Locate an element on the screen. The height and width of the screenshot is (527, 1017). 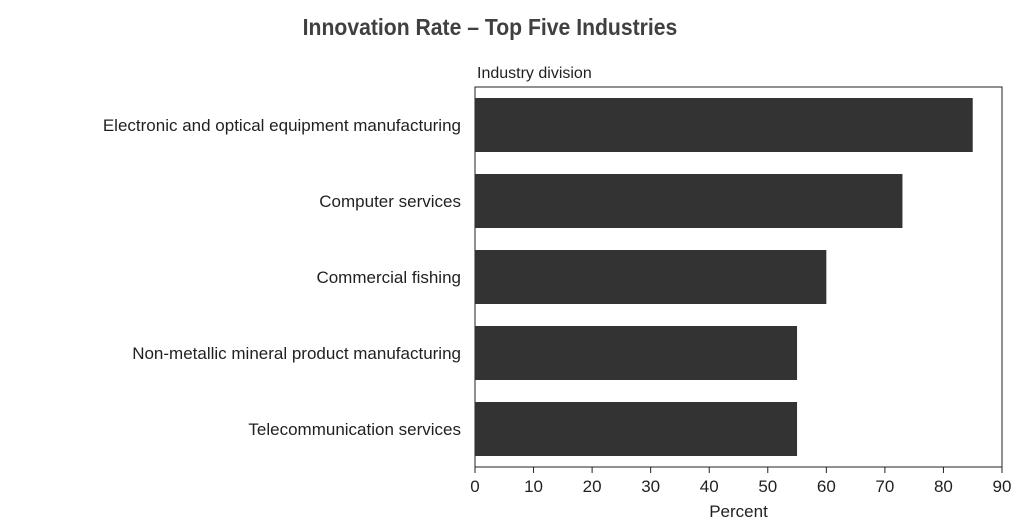
x-axis-label: Percent is located at coordinates (738, 511).